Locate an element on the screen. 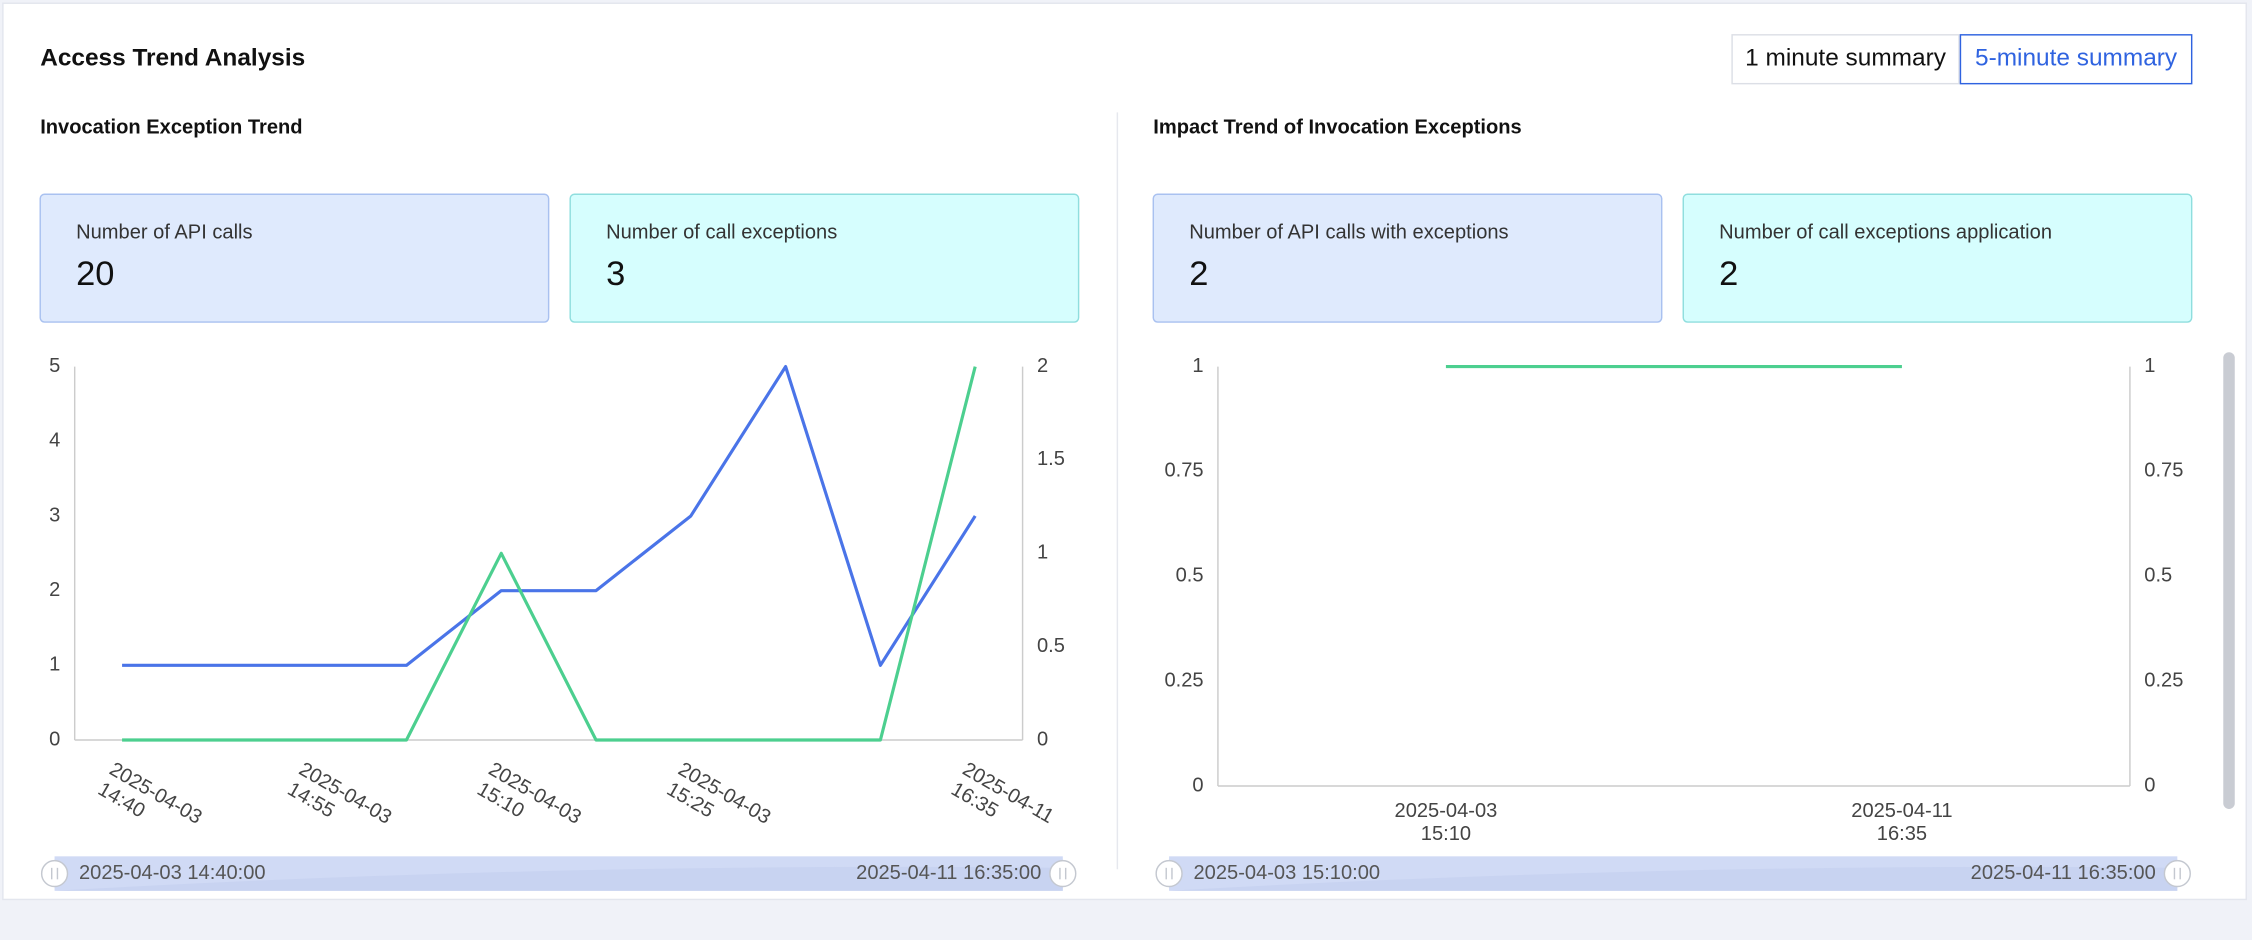  y-tick-label: 0.75 is located at coordinates (1183, 471).